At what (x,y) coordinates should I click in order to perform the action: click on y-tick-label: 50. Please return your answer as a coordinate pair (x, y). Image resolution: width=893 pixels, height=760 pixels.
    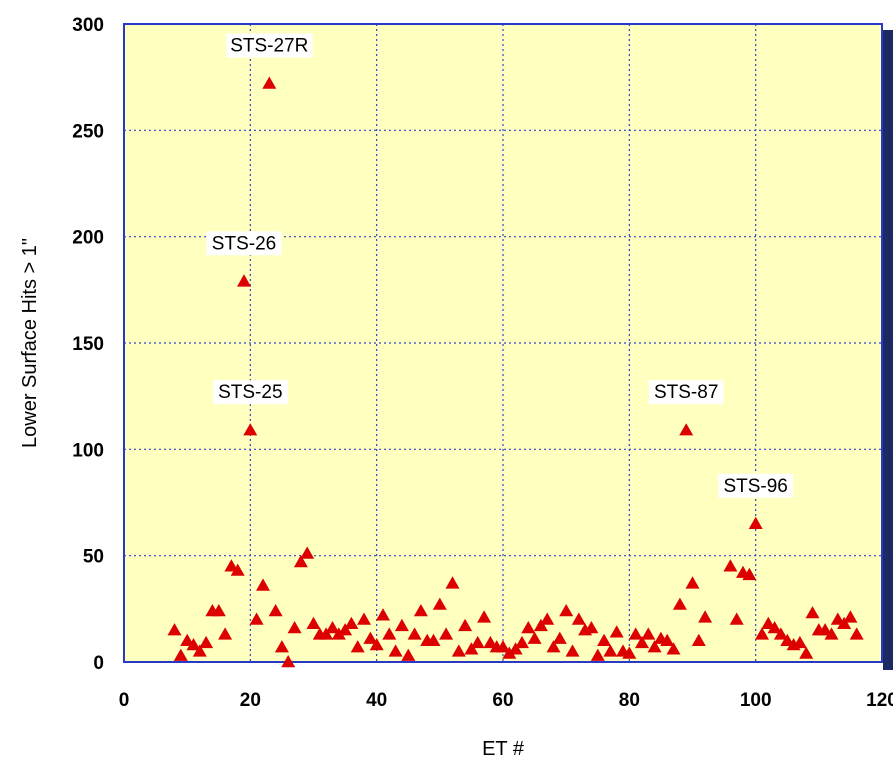
    Looking at the image, I should click on (93, 557).